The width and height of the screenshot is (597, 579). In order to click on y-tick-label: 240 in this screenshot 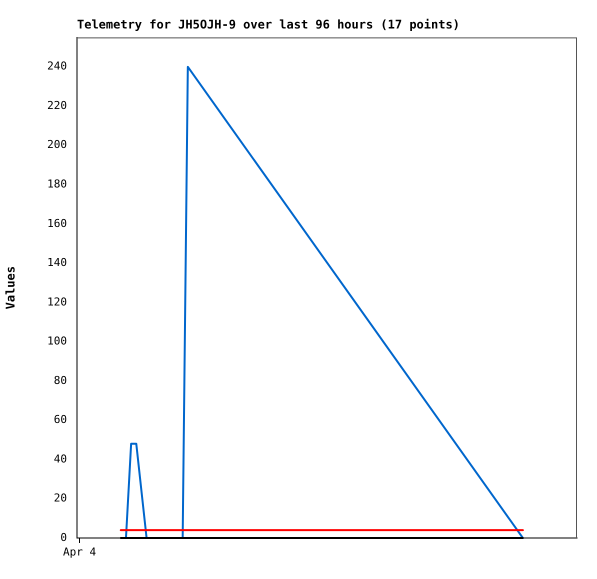, I will do `click(57, 66)`.